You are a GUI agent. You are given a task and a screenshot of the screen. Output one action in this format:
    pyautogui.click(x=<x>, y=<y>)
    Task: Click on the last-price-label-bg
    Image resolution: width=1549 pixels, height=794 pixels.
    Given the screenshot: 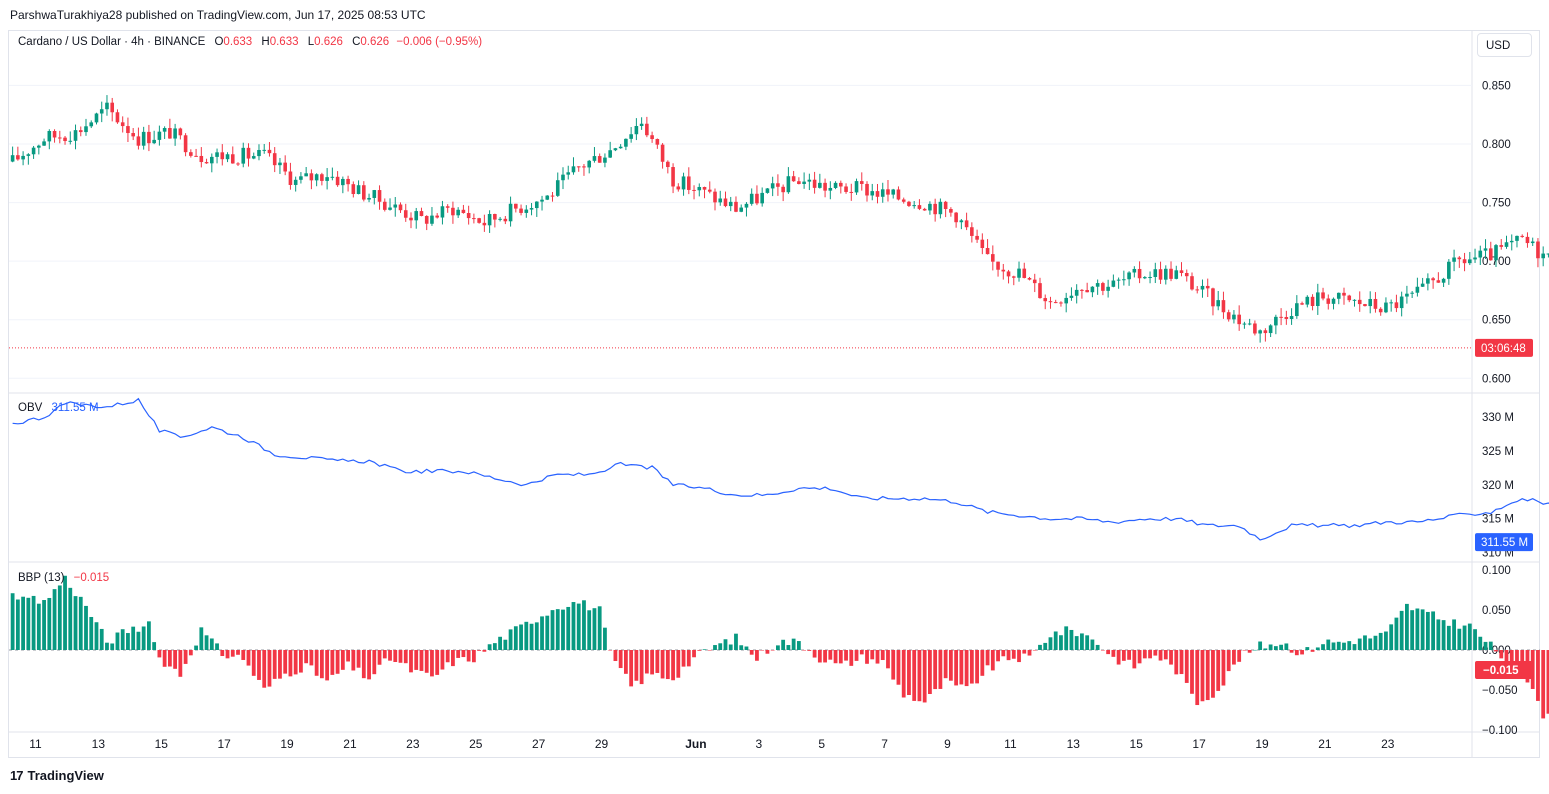 What is the action you would take?
    pyautogui.click(x=1504, y=347)
    